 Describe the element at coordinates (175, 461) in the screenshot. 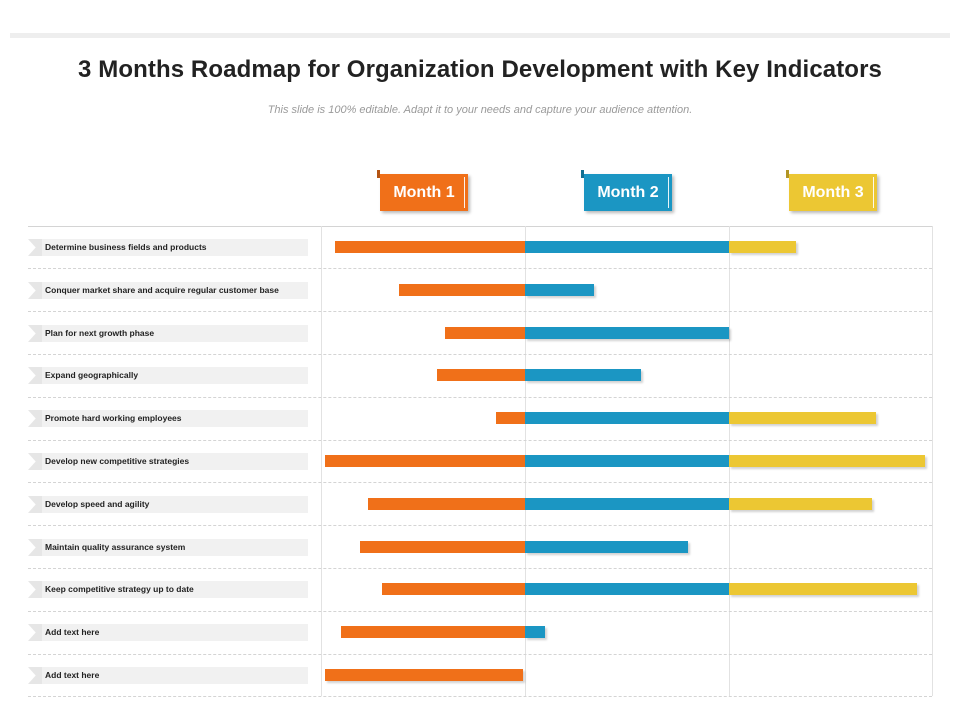

I see `task-label: Develop new competitive strategies` at that location.